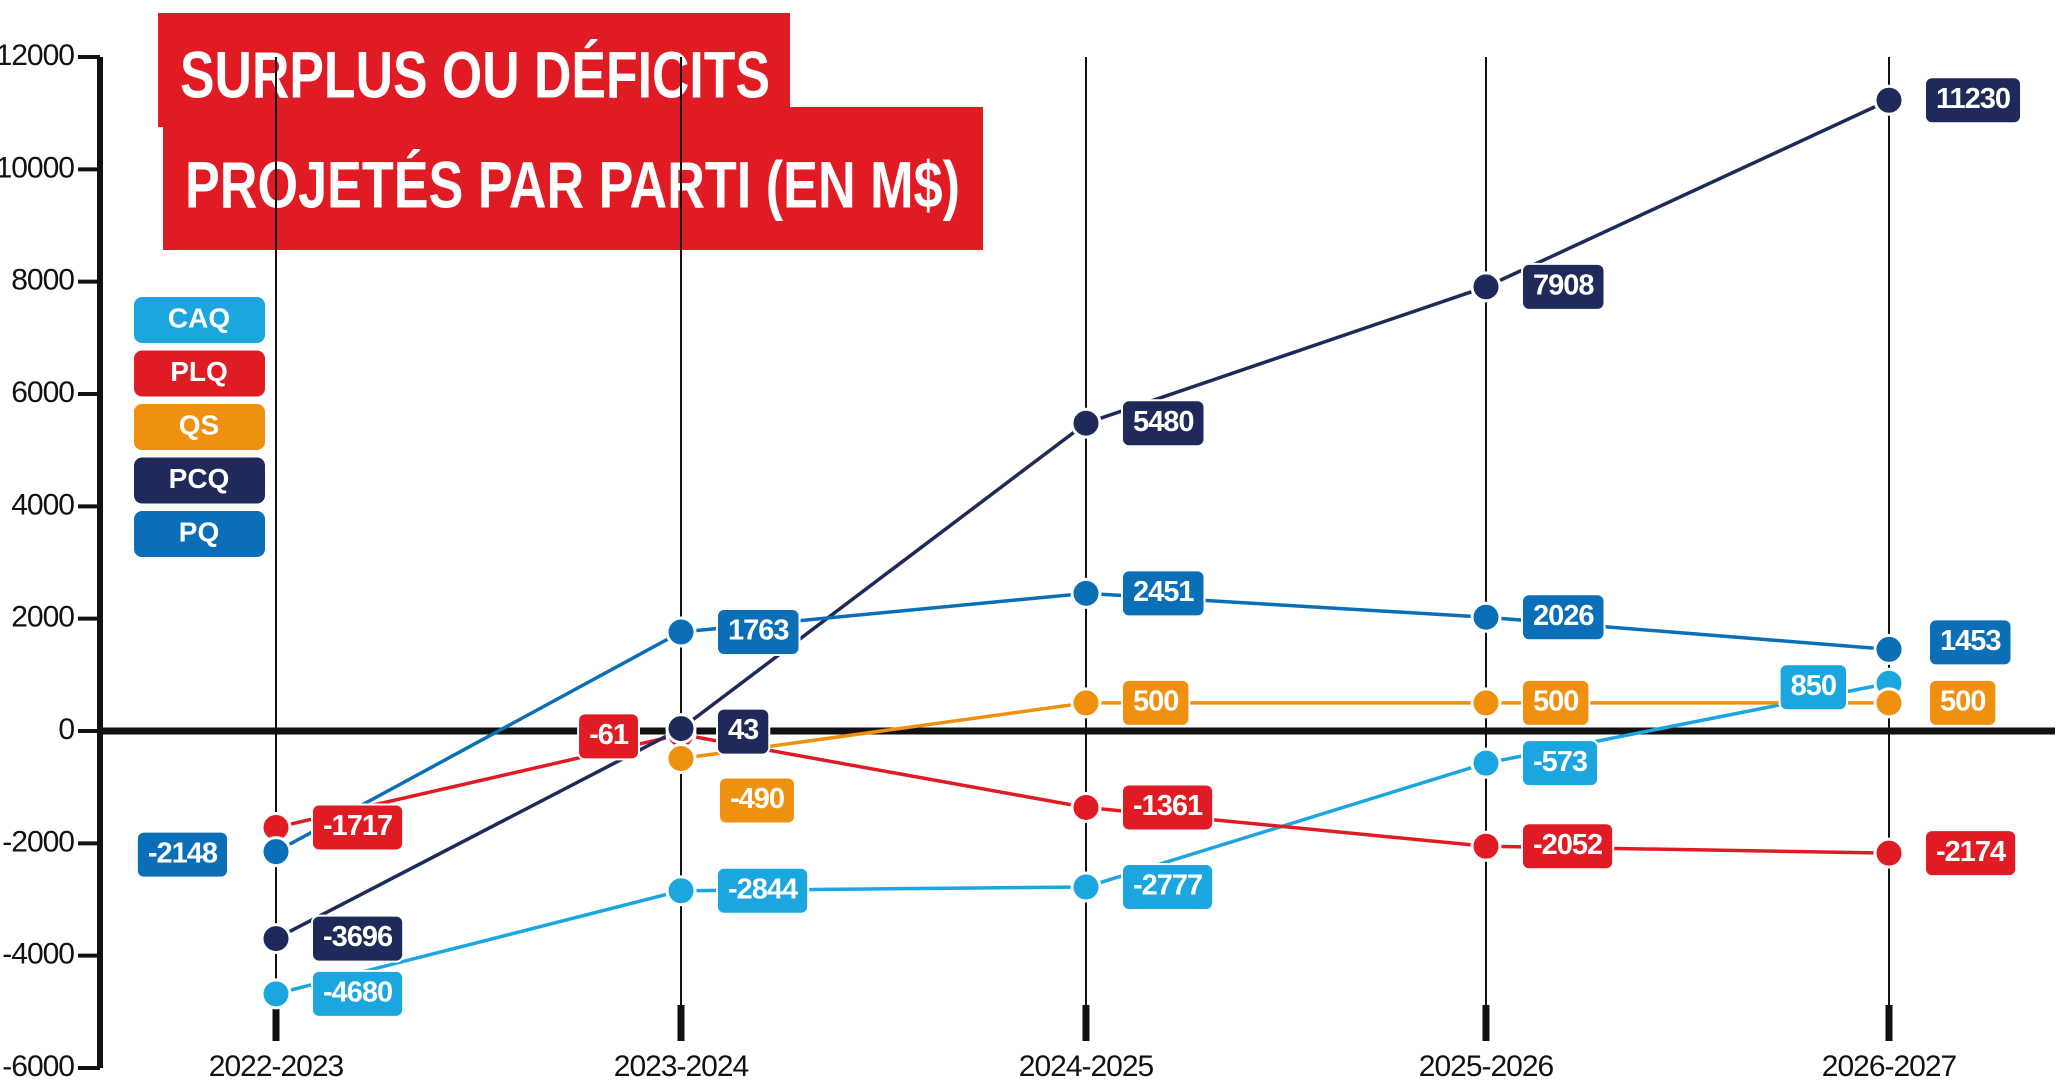 The height and width of the screenshot is (1086, 2063). I want to click on chart-title: PROJETÉS PAR PARTI (EN M$), so click(572, 184).